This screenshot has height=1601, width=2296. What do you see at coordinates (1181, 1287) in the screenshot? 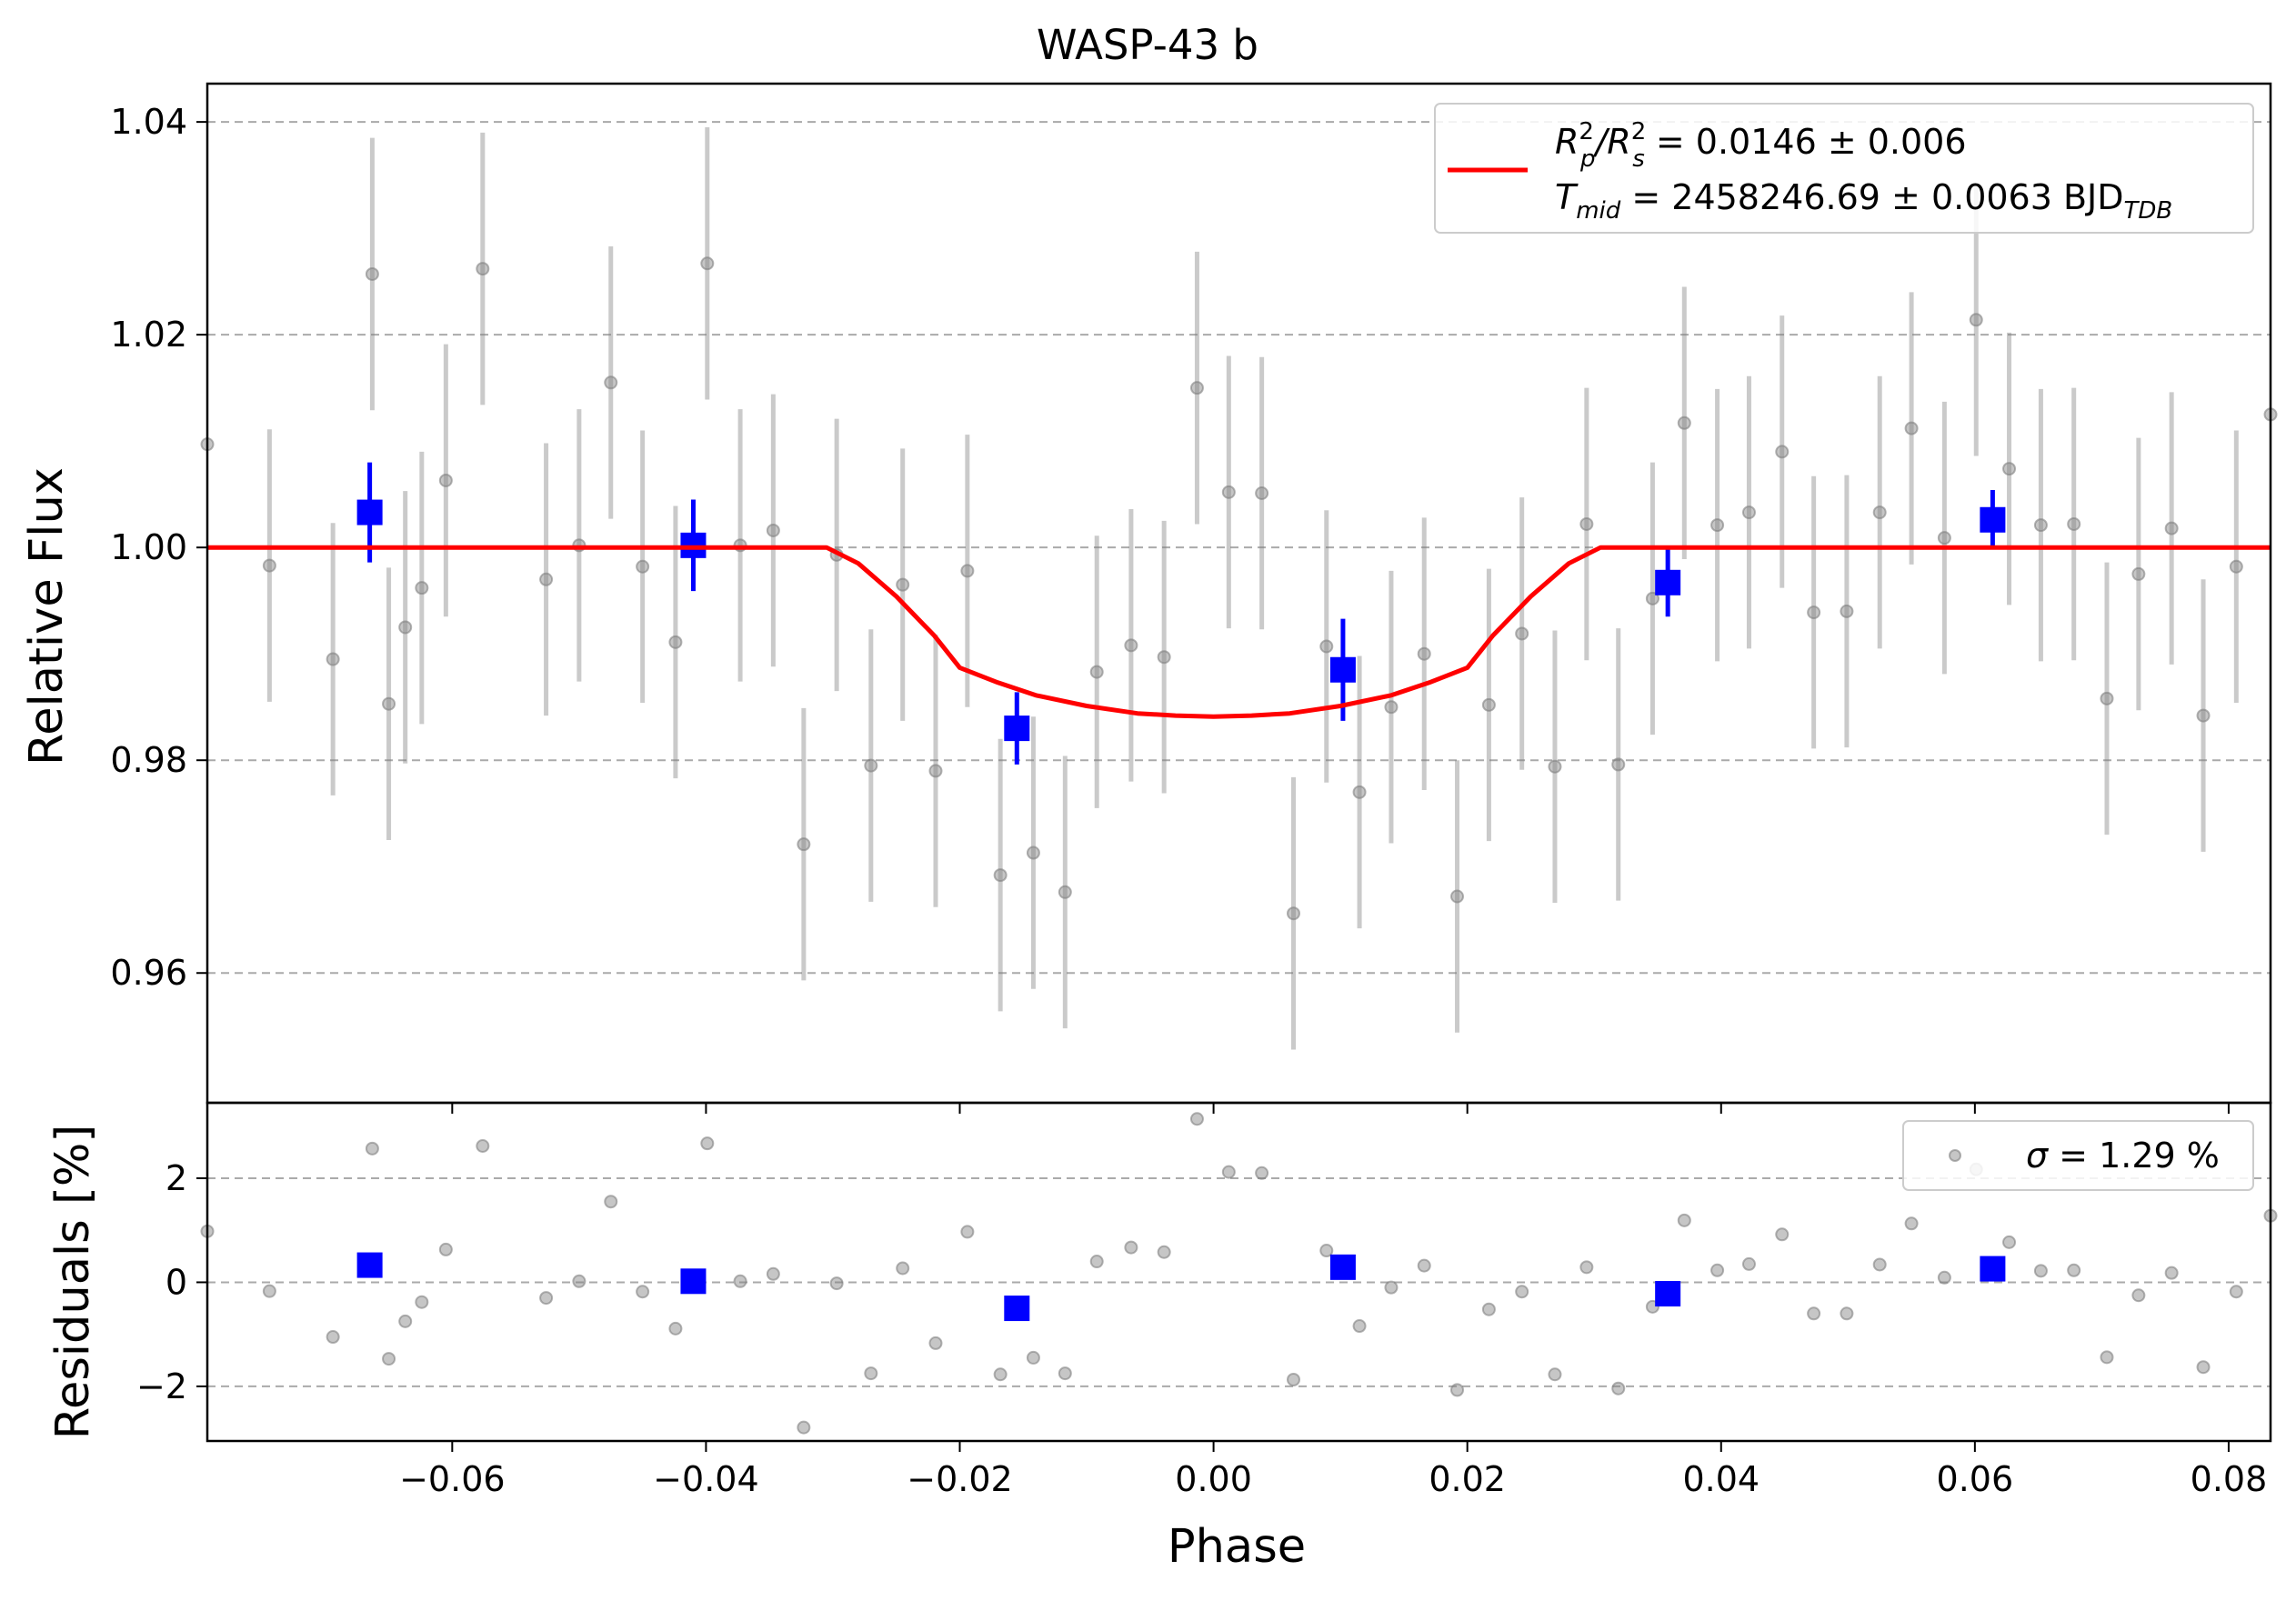
I see `bottom-panel-binned-data` at bounding box center [1181, 1287].